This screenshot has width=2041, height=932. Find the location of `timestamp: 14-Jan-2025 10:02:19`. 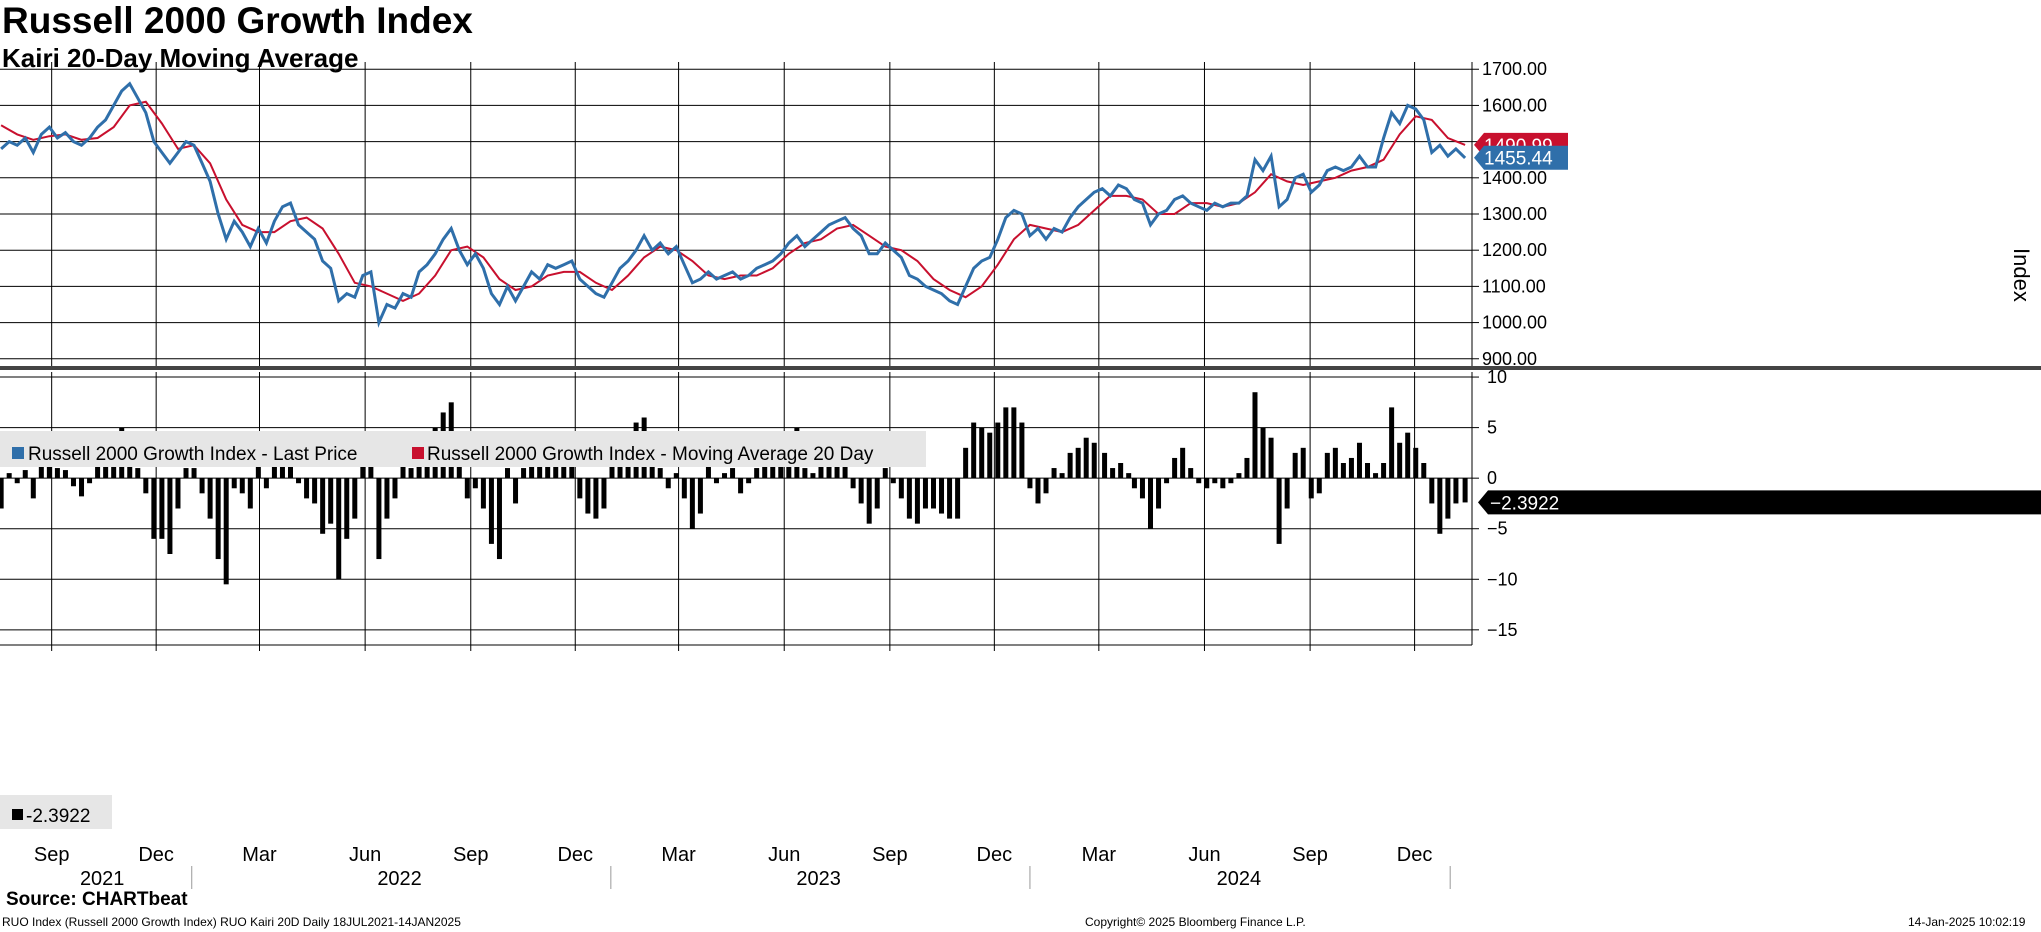

timestamp: 14-Jan-2025 10:02:19 is located at coordinates (1967, 922).